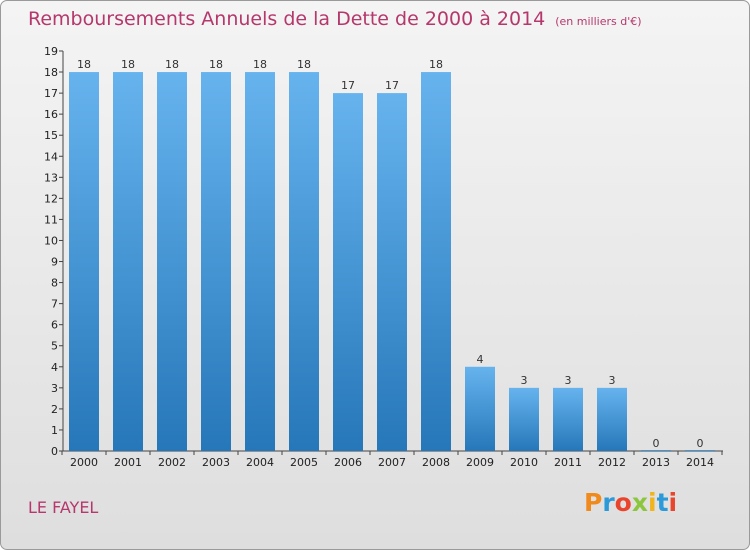 The image size is (750, 550). What do you see at coordinates (216, 64) in the screenshot?
I see `data-label-2003: 18` at bounding box center [216, 64].